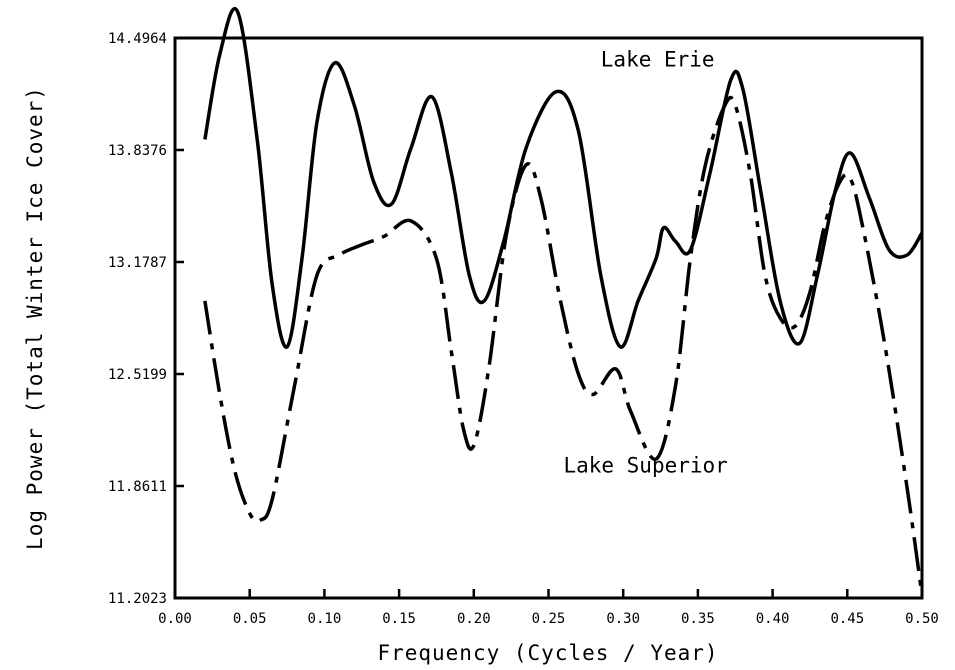  I want to click on y-axis-title: Log Power (Total Winter Ice Cover), so click(35, 318).